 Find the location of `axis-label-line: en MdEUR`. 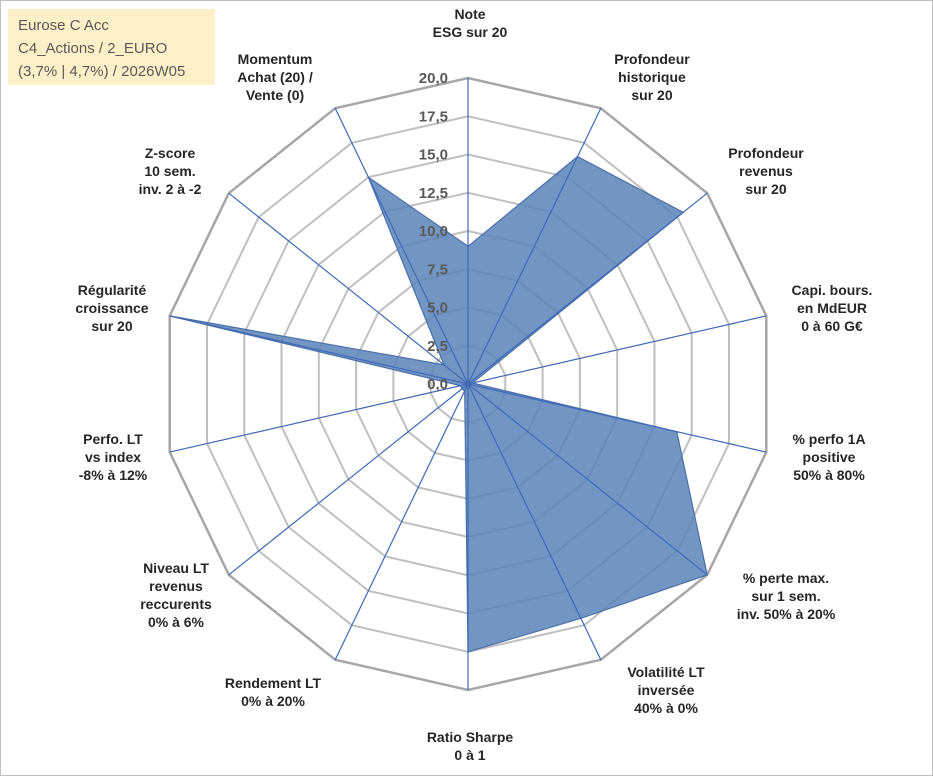

axis-label-line: en MdEUR is located at coordinates (832, 308).